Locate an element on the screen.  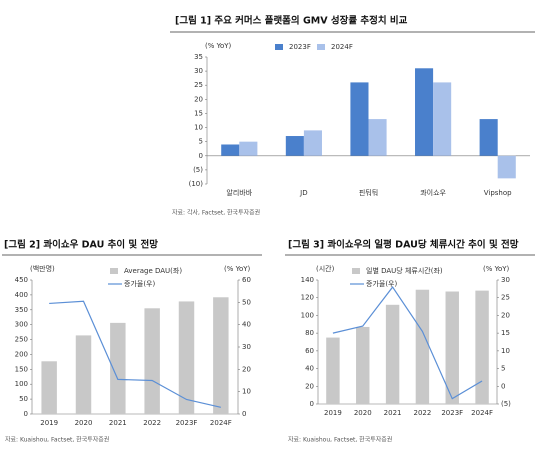
x-tick-label: Vipshop is located at coordinates (498, 193).